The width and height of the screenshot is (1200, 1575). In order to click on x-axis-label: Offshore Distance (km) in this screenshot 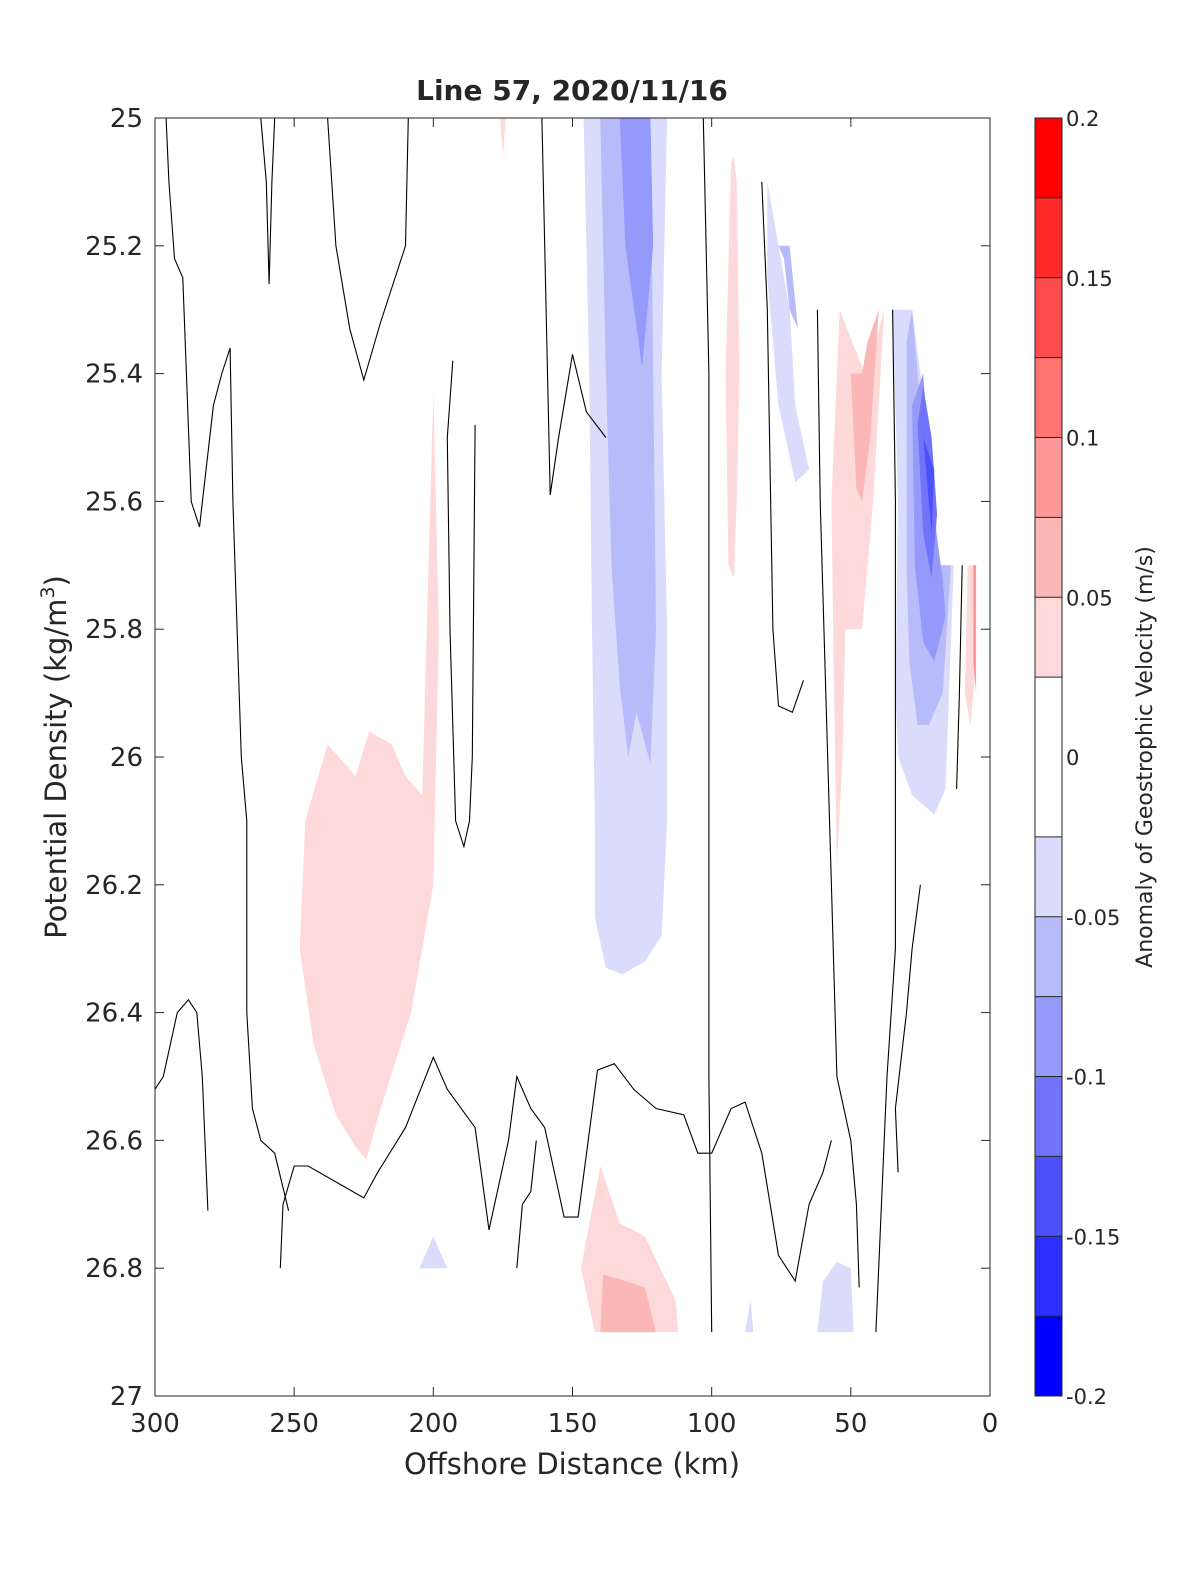, I will do `click(572, 1464)`.